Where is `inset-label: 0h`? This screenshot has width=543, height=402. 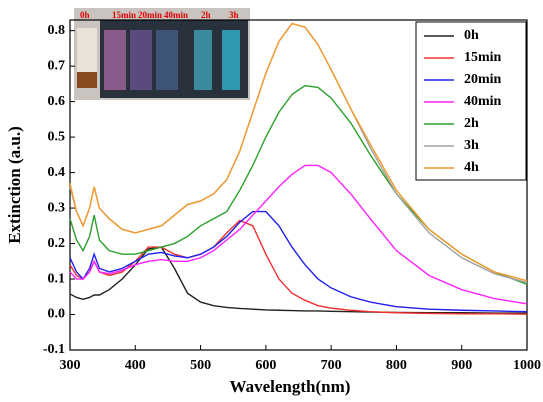 inset-label: 0h is located at coordinates (85, 15).